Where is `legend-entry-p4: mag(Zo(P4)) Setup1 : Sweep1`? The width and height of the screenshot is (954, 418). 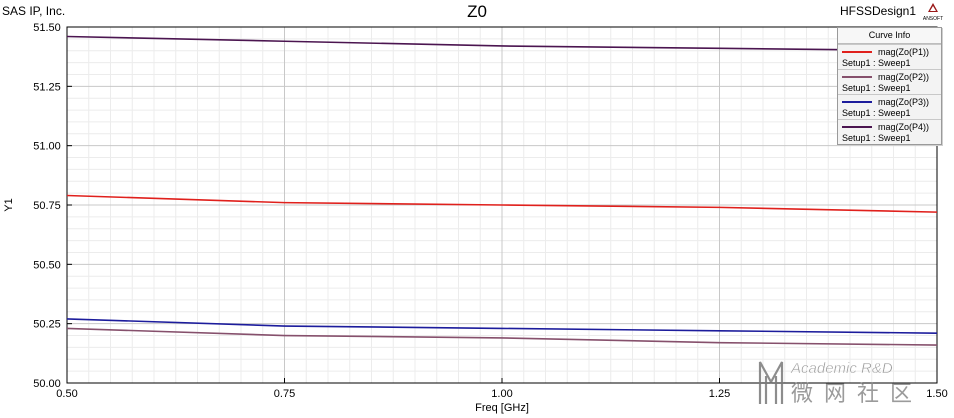 legend-entry-p4: mag(Zo(P4)) Setup1 : Sweep1 is located at coordinates (889, 131).